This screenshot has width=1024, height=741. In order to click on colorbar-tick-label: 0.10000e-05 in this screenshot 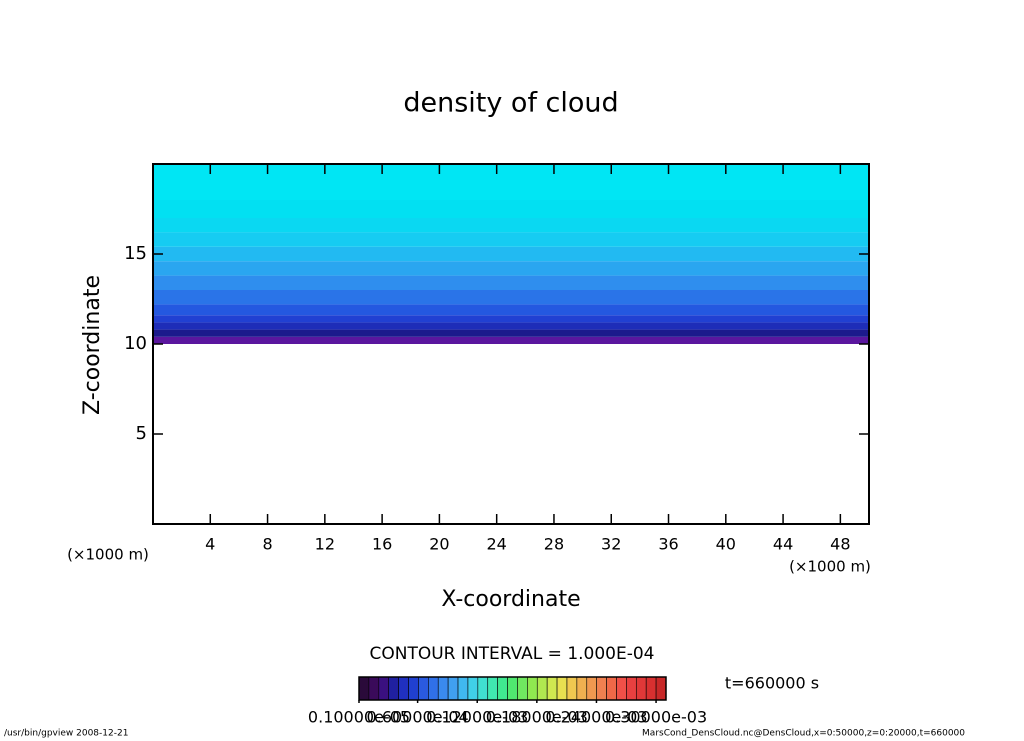, I will do `click(359, 717)`.